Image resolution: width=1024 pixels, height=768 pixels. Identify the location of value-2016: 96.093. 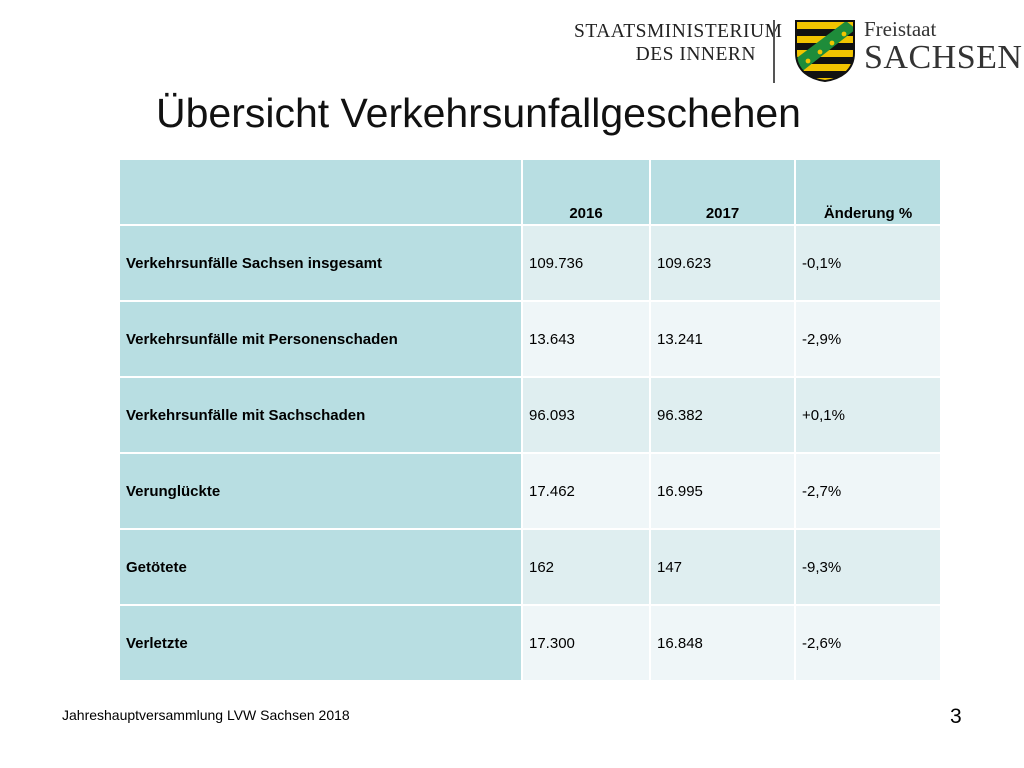
(586, 415).